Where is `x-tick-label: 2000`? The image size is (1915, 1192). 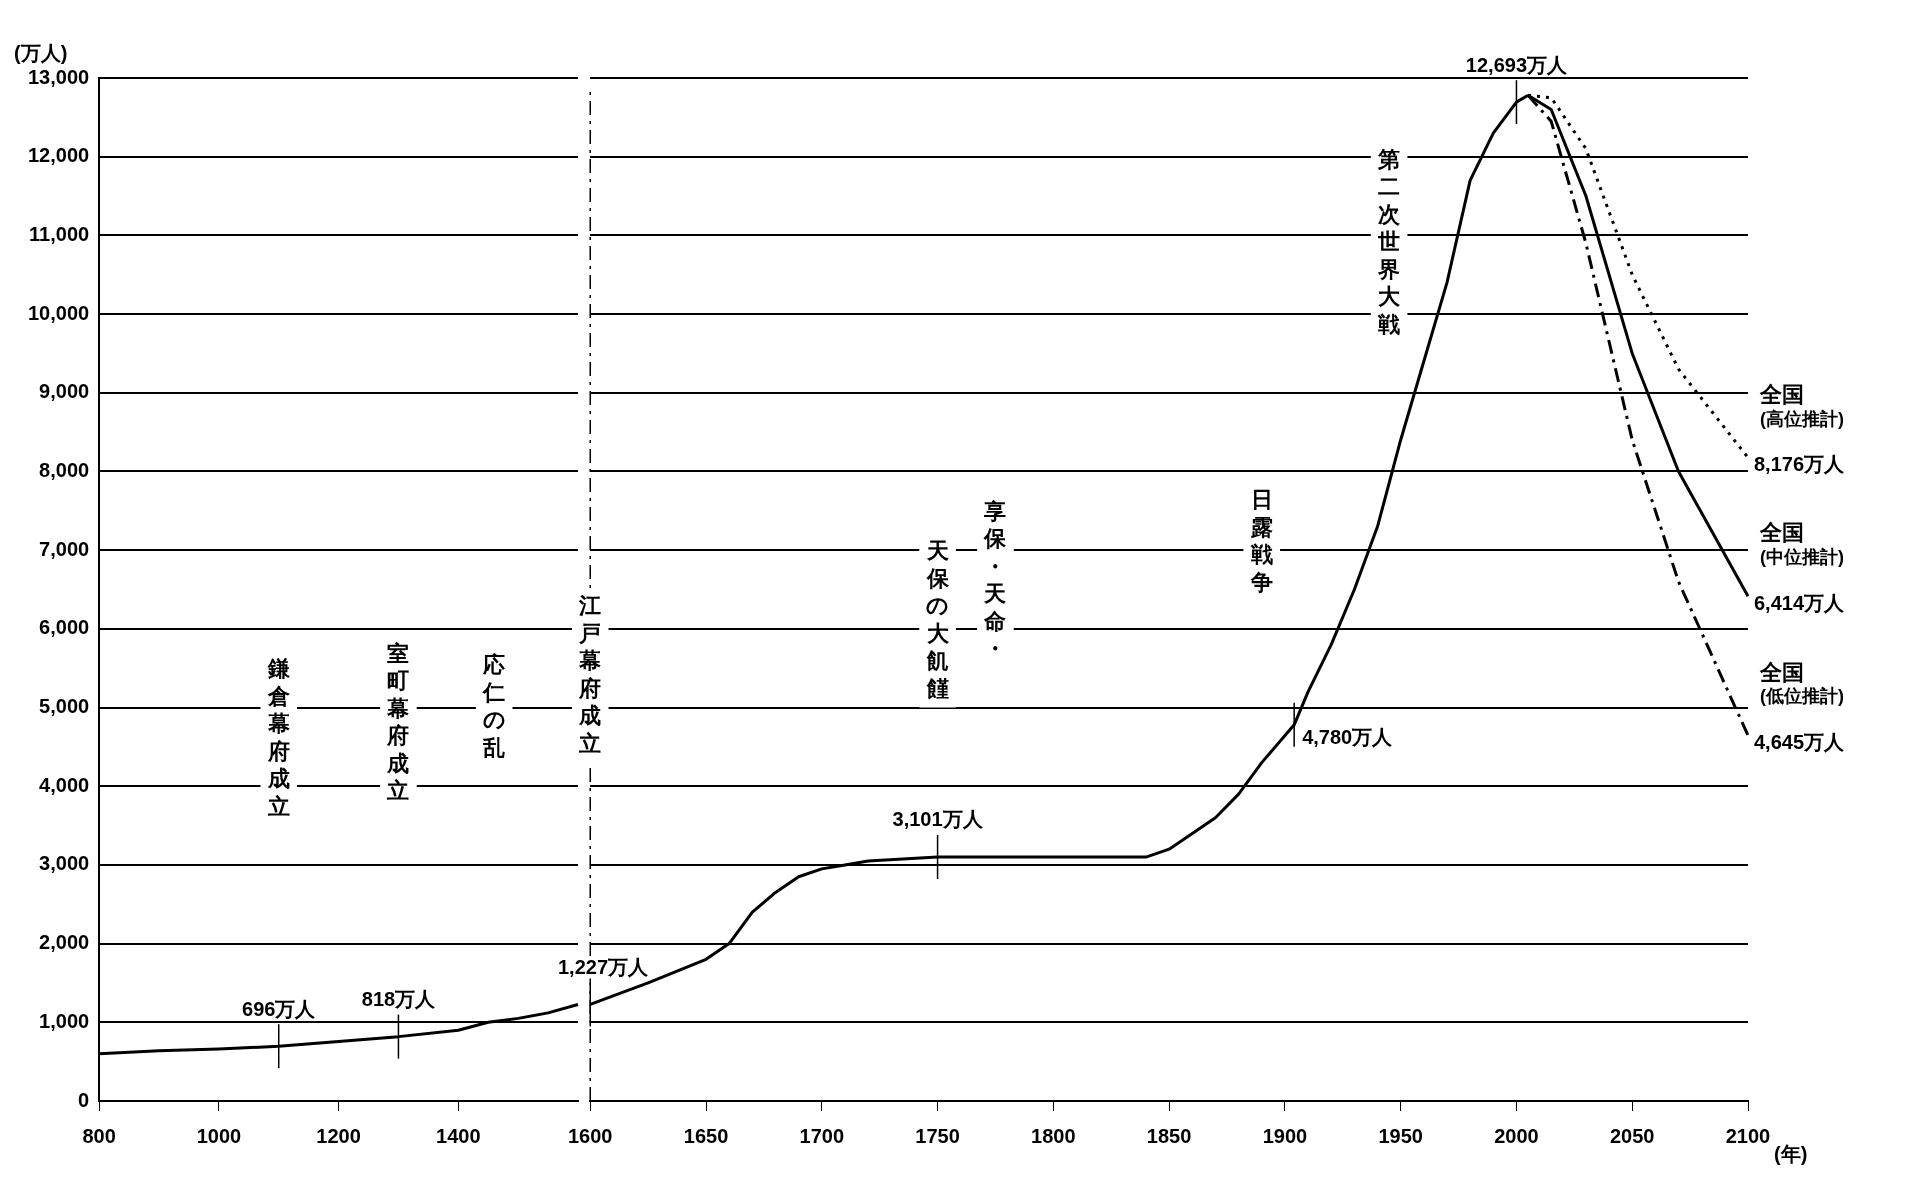 x-tick-label: 2000 is located at coordinates (1516, 1135).